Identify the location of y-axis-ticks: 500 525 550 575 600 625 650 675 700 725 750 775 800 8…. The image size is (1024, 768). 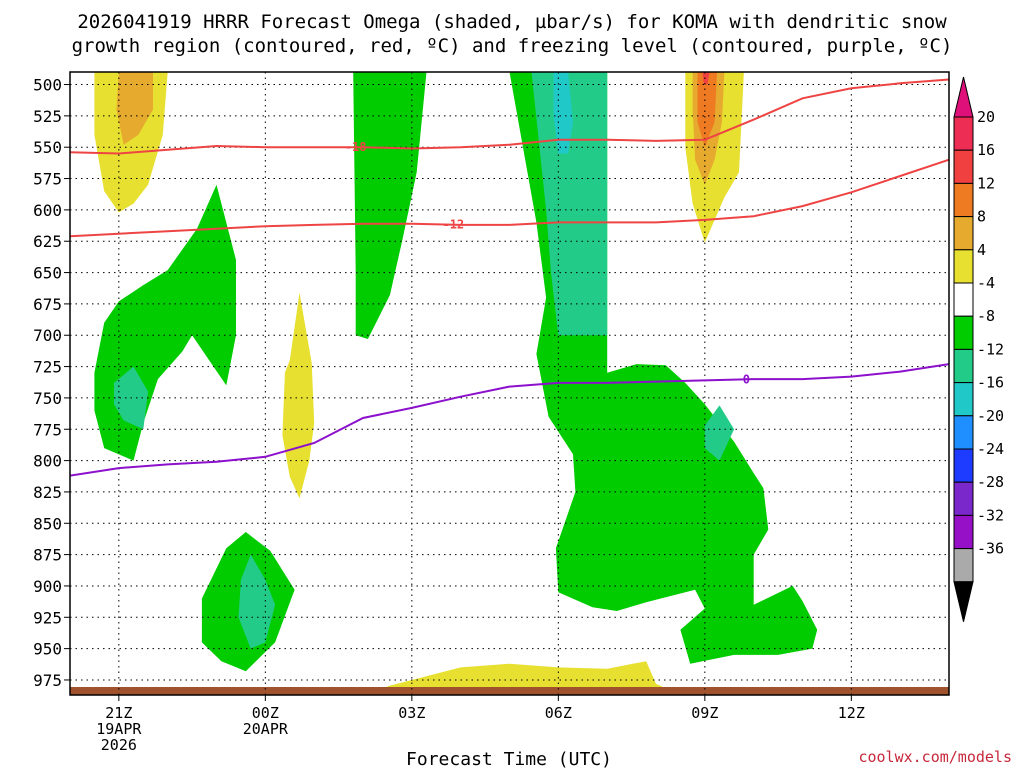
(51, 383).